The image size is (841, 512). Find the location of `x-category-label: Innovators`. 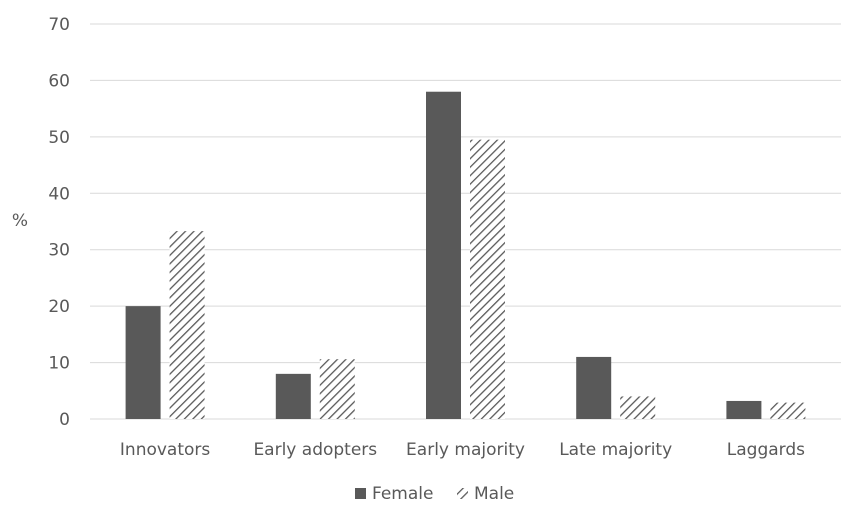

x-category-label: Innovators is located at coordinates (165, 450).